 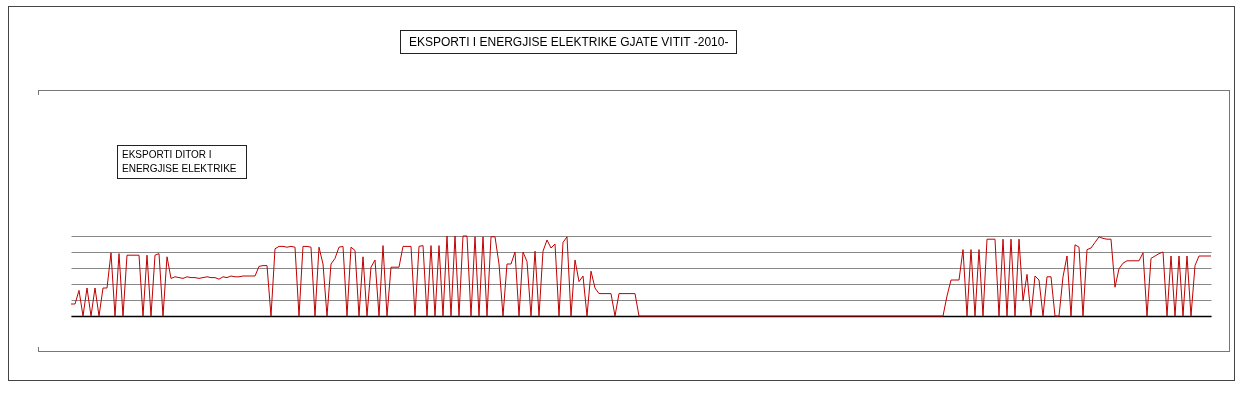 I want to click on text: EKSPORTI DITOR I ENERGJISE ELEKTRIKE, so click(x=182, y=162).